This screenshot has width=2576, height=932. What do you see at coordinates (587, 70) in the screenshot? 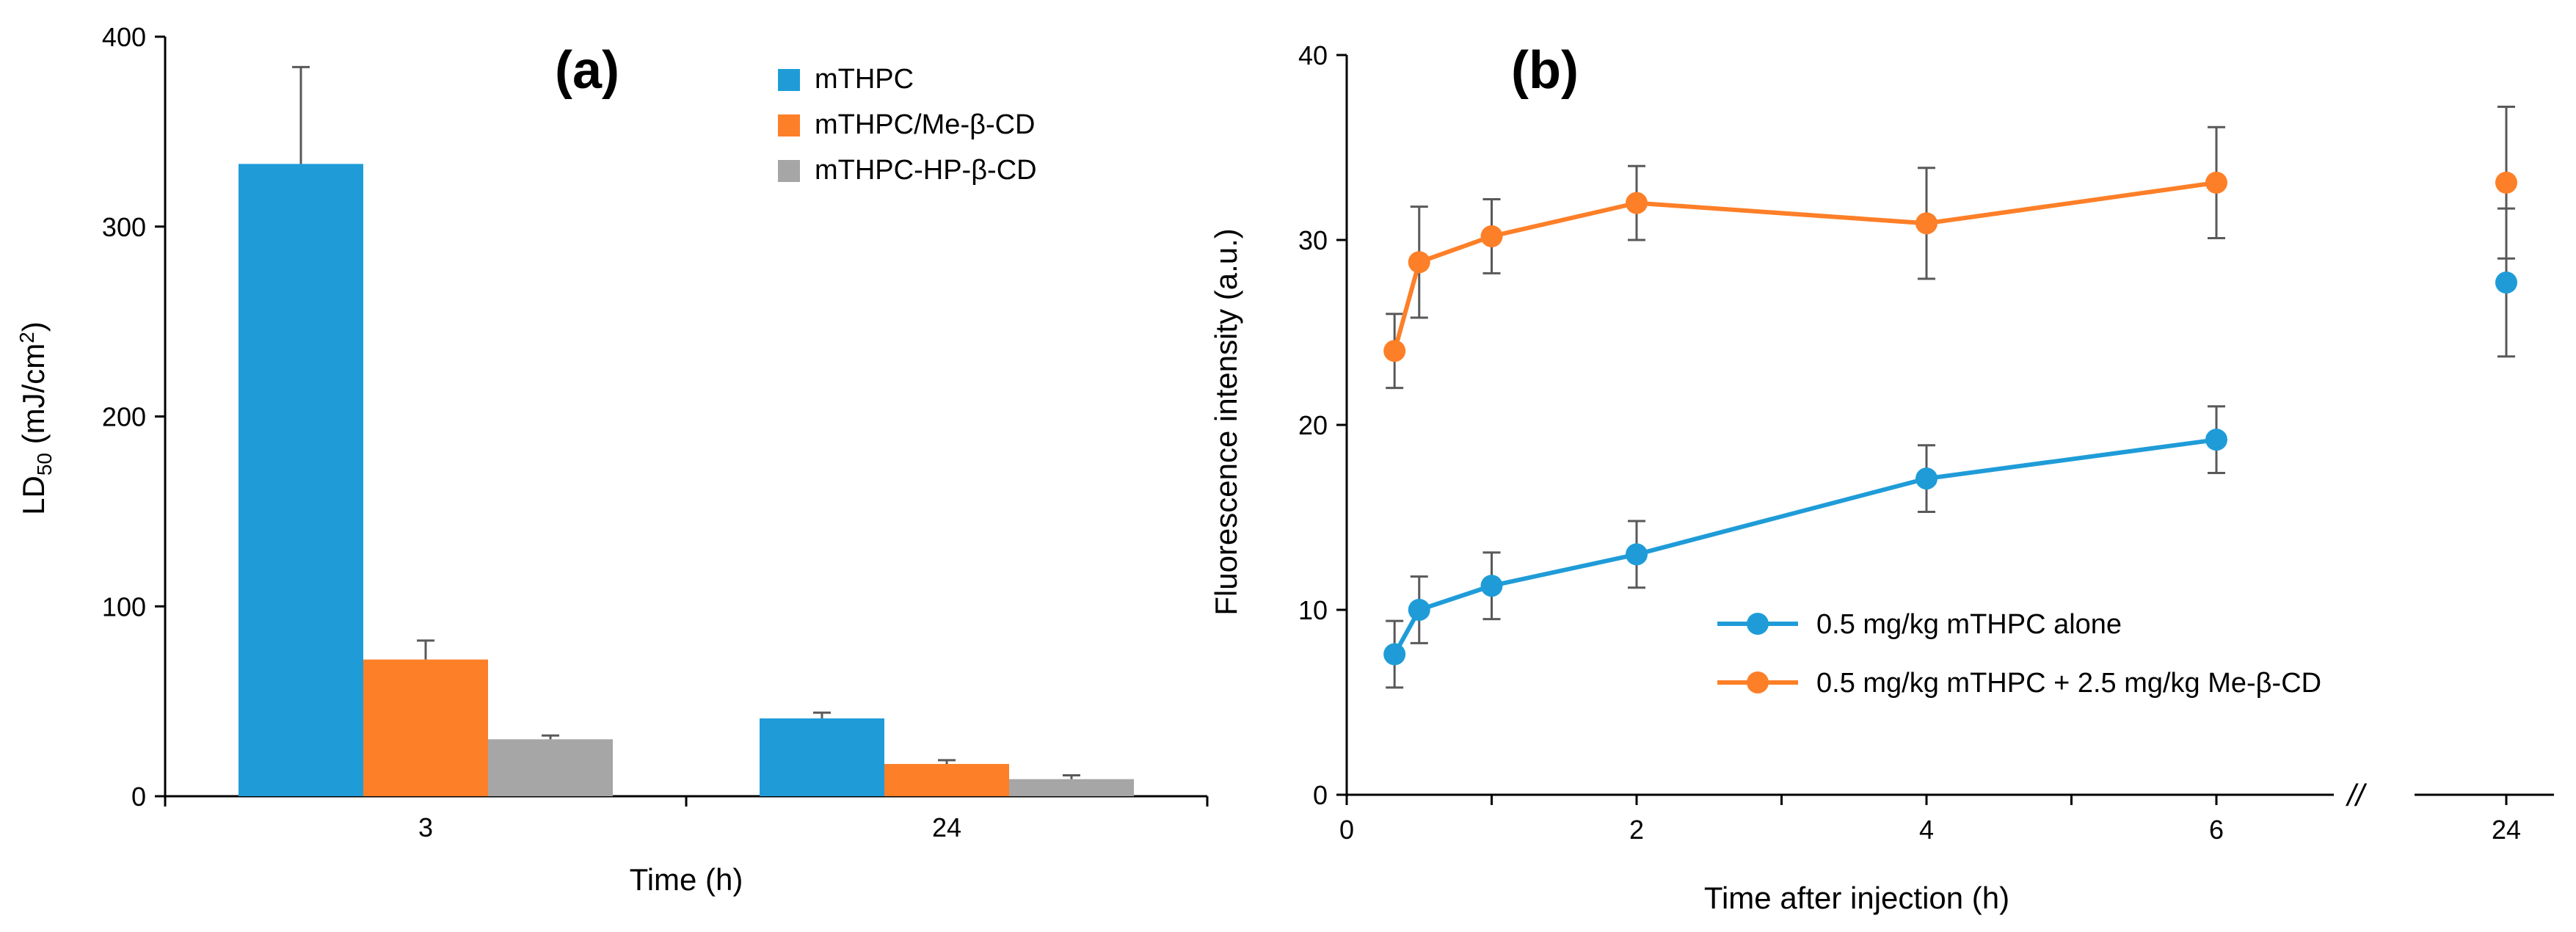
I see `panel-a-label: (a)` at bounding box center [587, 70].